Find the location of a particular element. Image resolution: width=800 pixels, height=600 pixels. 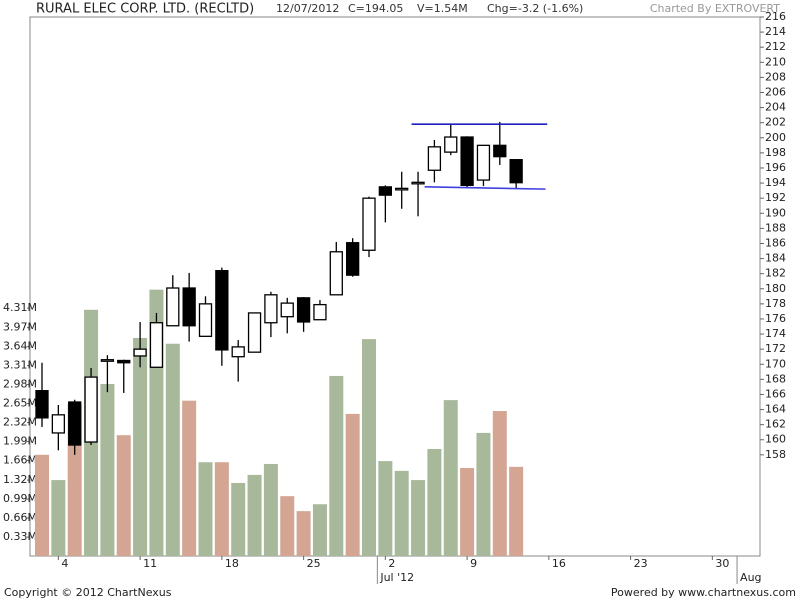

x-tick-label: 18 is located at coordinates (232, 563).